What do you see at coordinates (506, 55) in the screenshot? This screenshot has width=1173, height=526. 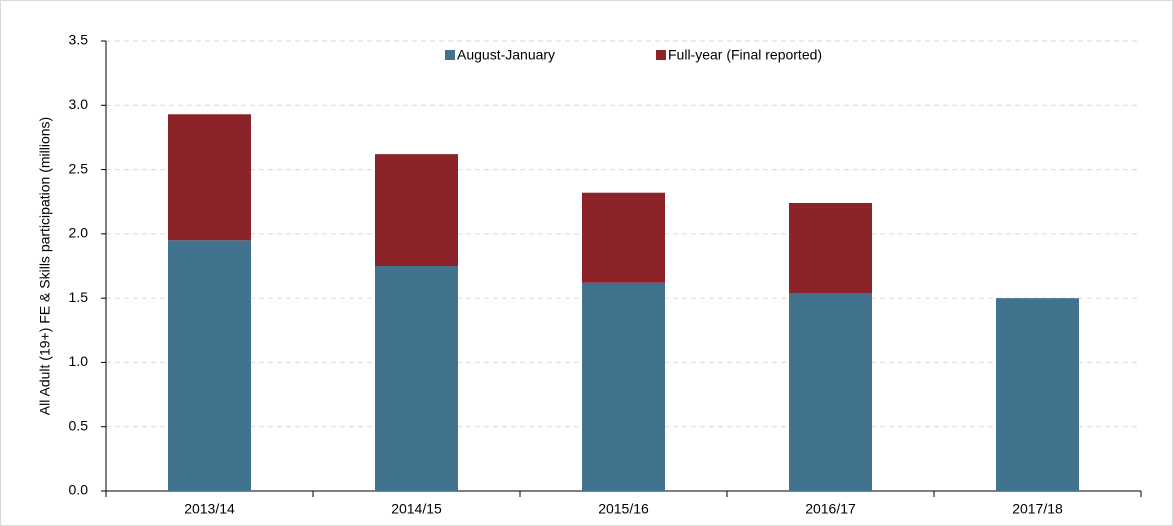 I see `legend-label: August-January` at bounding box center [506, 55].